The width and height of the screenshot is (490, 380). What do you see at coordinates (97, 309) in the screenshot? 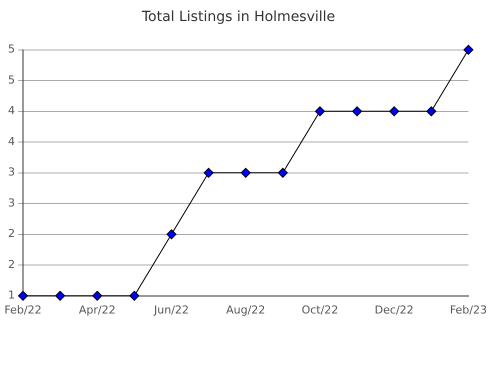
I see `x-tick-label: Apr/22` at bounding box center [97, 309].